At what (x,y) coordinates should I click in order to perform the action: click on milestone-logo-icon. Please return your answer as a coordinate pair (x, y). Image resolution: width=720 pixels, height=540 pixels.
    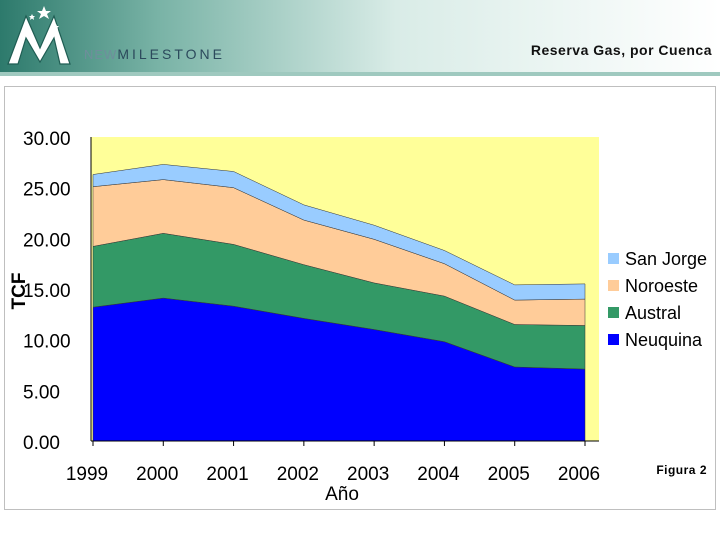
    Looking at the image, I should click on (39, 35).